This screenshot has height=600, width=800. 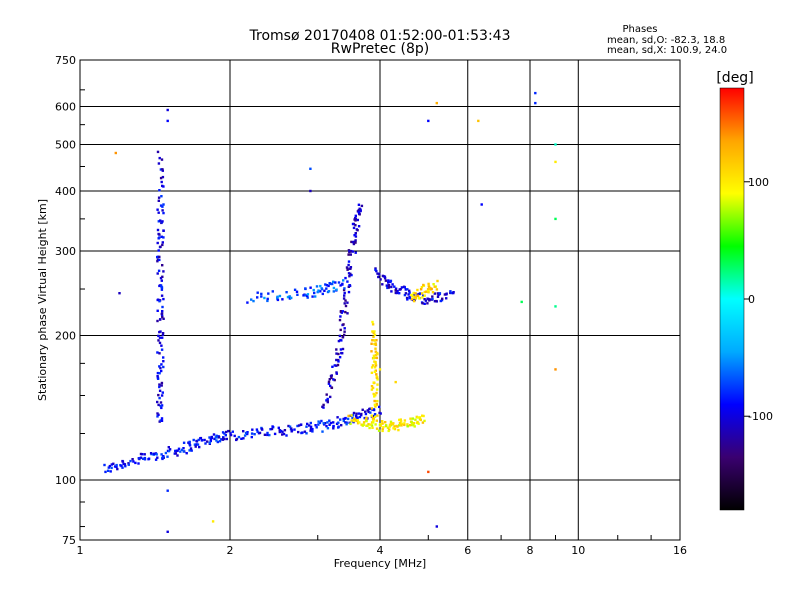 I want to click on colorbar-label: [deg], so click(x=734, y=78).